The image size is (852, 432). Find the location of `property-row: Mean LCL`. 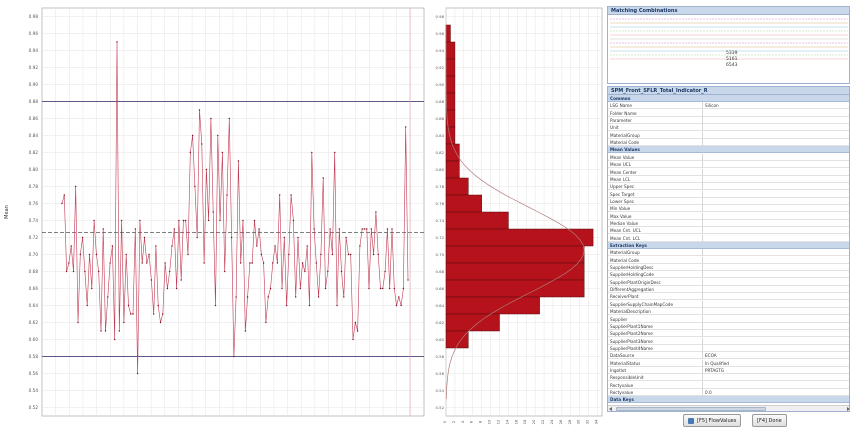

property-row: Mean LCL is located at coordinates (728, 179).